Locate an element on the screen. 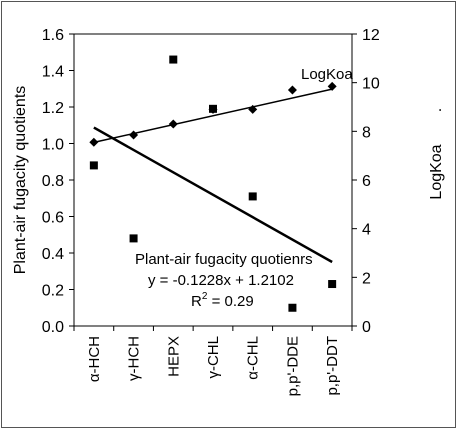  r2-r: R is located at coordinates (196, 301).